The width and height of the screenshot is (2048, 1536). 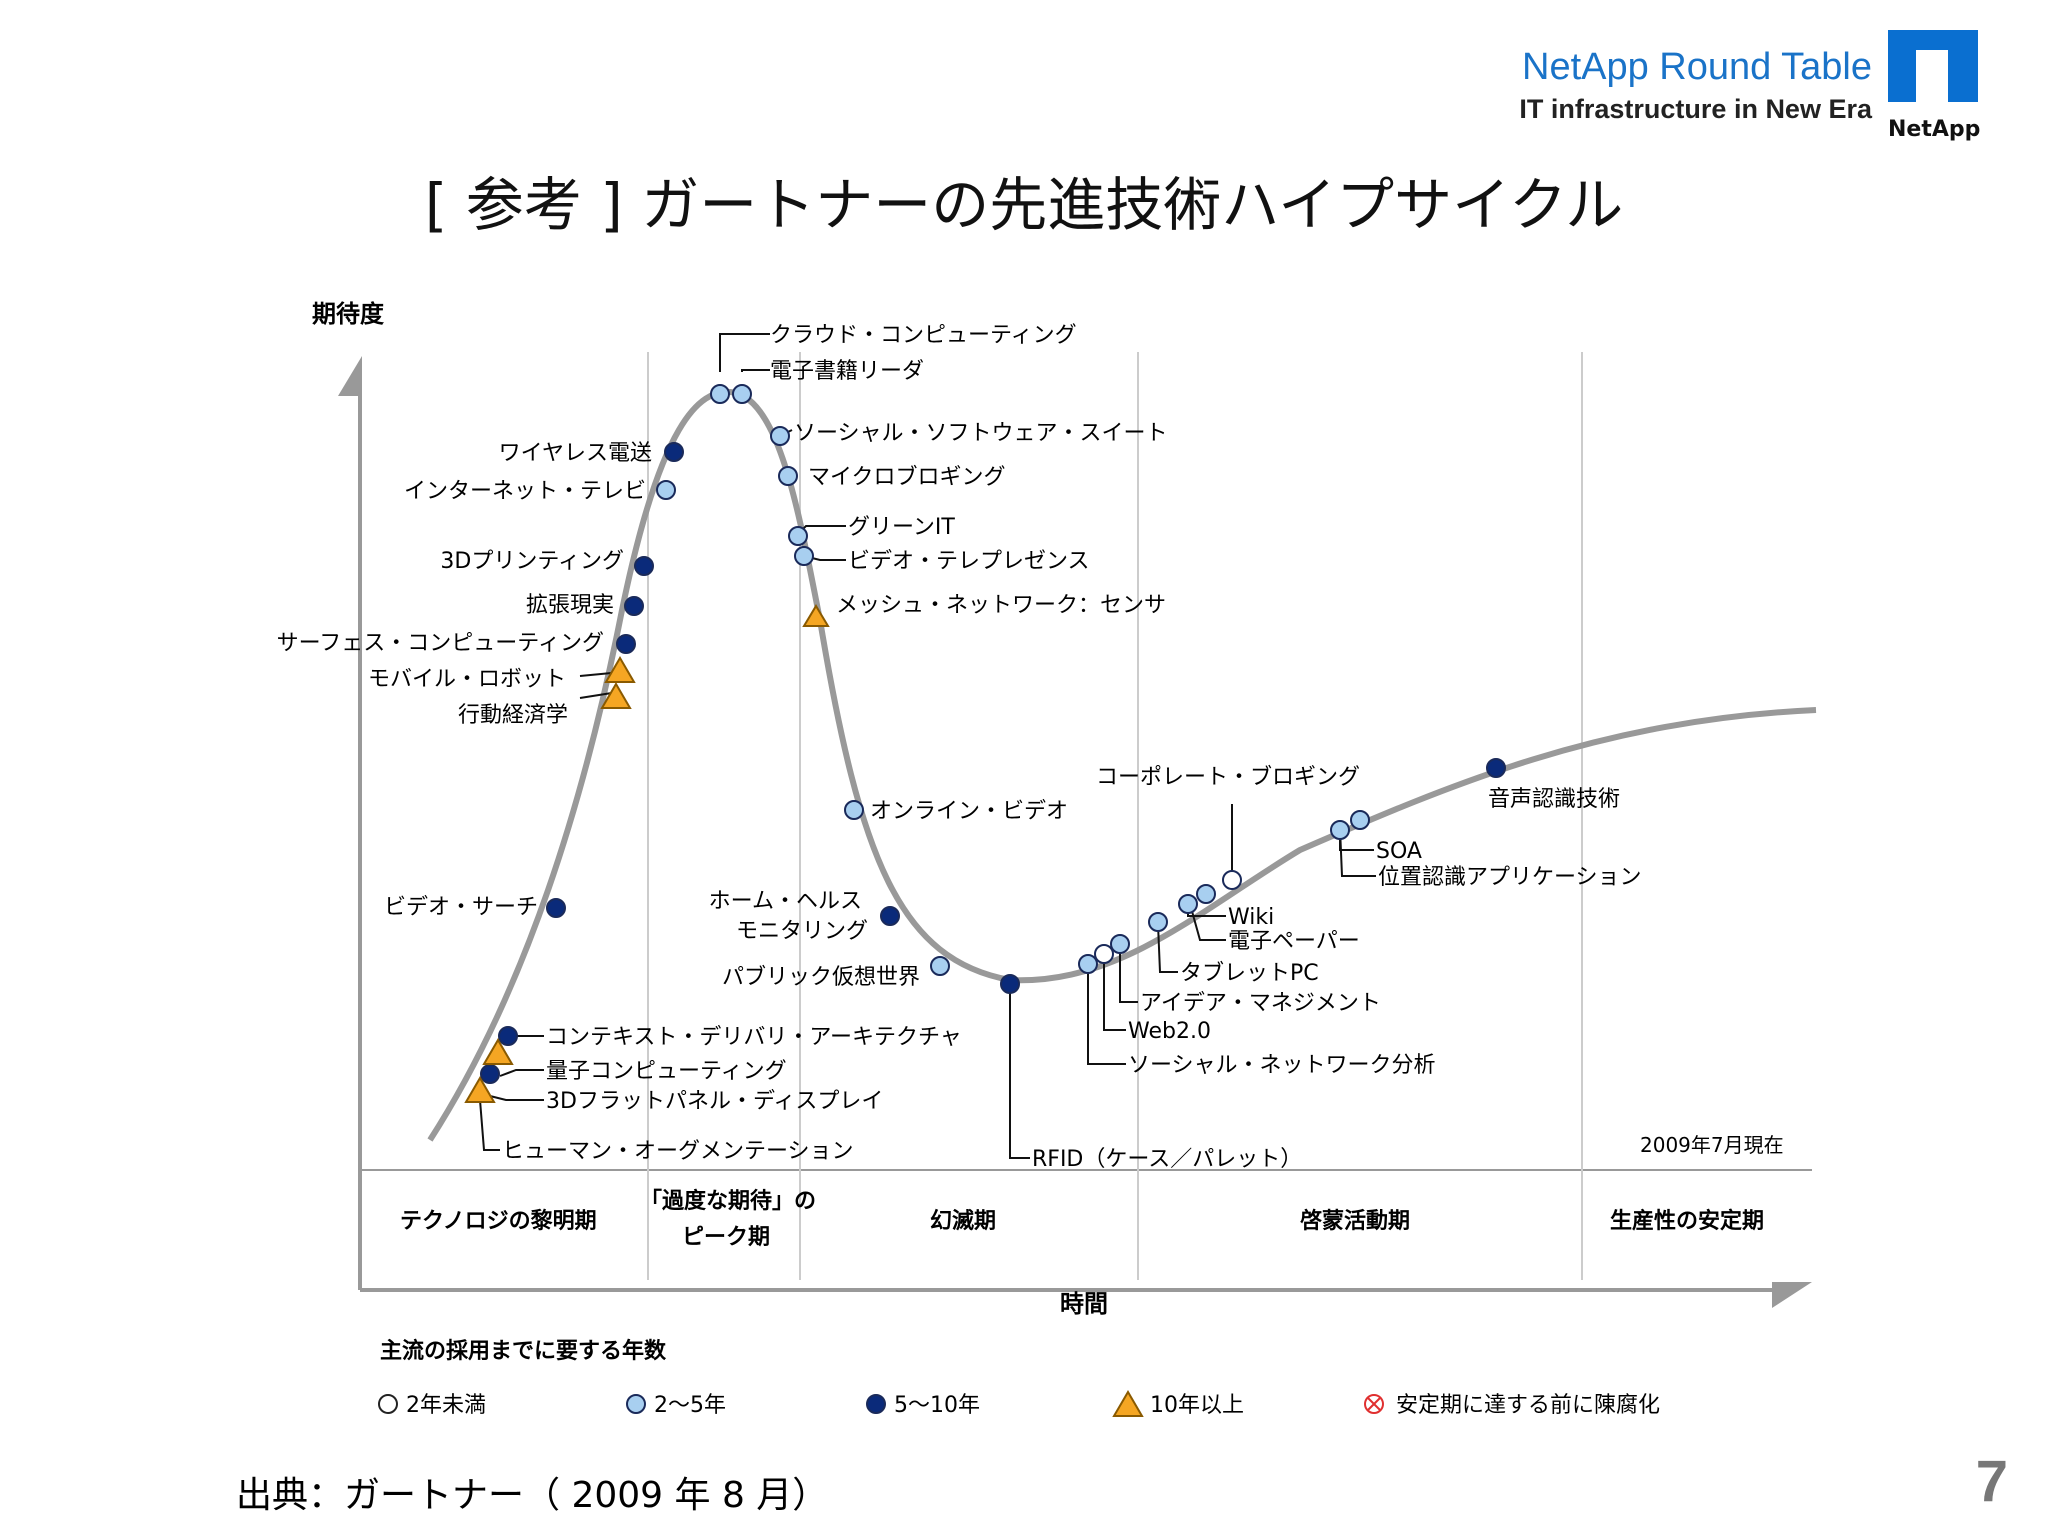 I want to click on tech-label: 拡張現実, so click(x=570, y=605).